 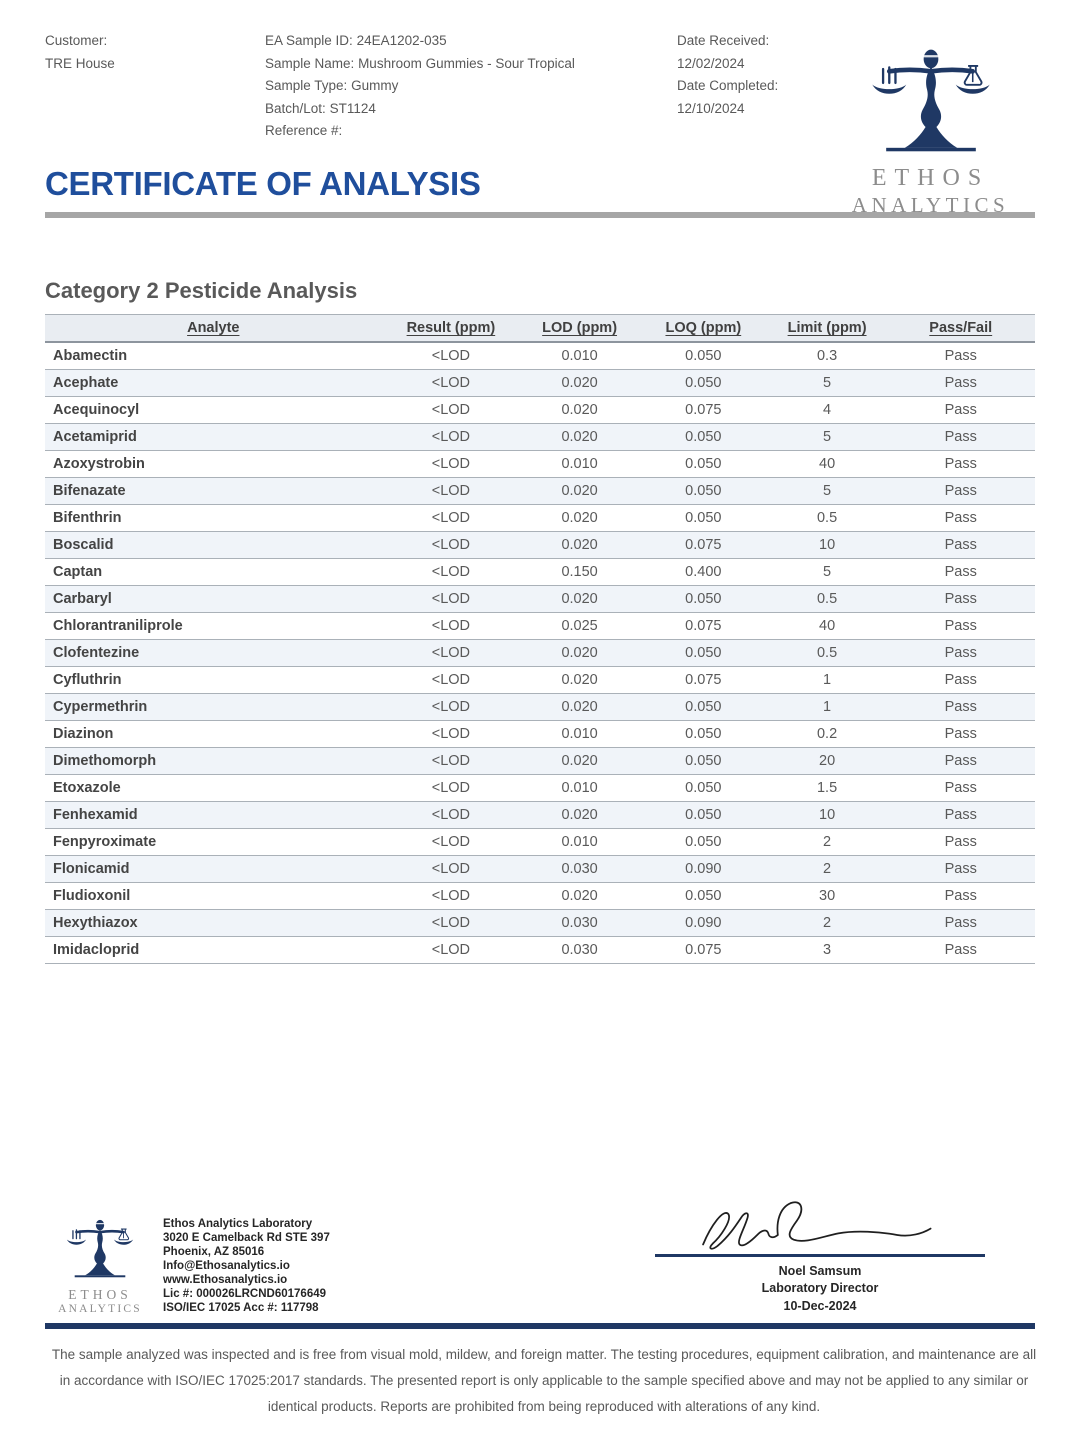 What do you see at coordinates (827, 410) in the screenshot?
I see `cell-value: 4` at bounding box center [827, 410].